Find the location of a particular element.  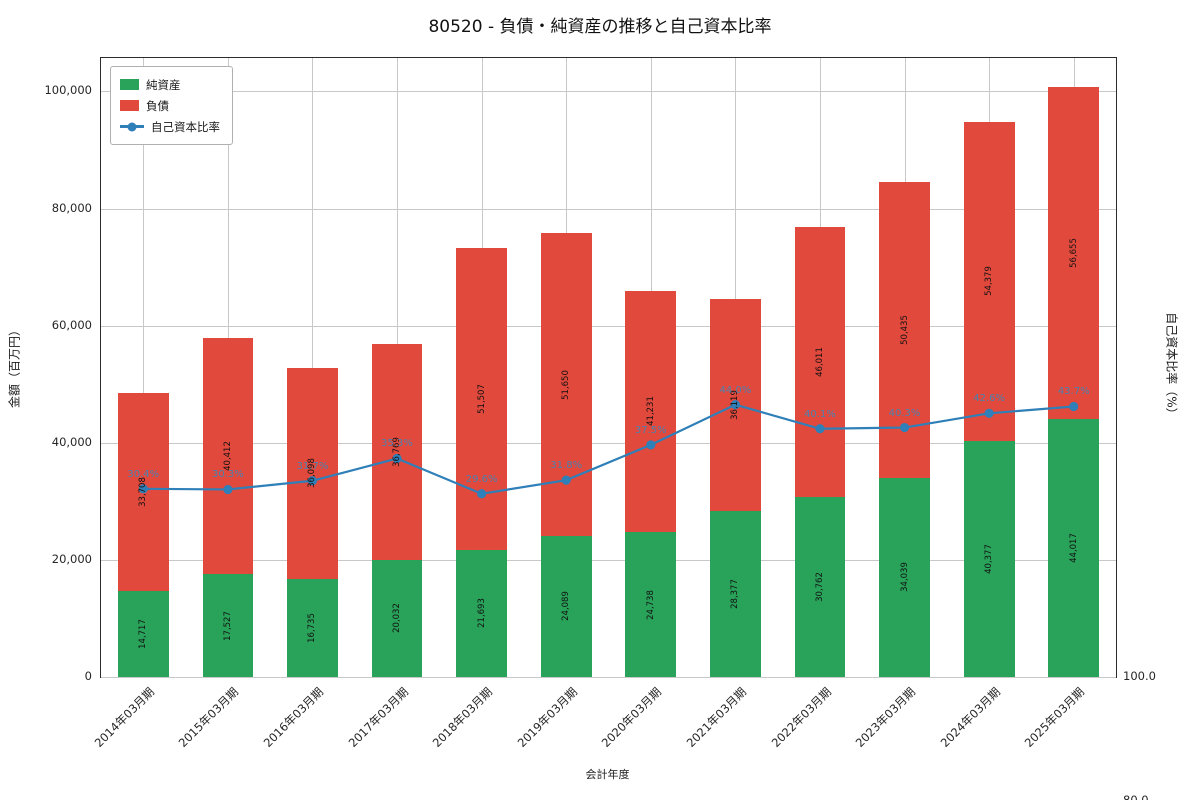

value-label-equity: 16,735 is located at coordinates (312, 628).